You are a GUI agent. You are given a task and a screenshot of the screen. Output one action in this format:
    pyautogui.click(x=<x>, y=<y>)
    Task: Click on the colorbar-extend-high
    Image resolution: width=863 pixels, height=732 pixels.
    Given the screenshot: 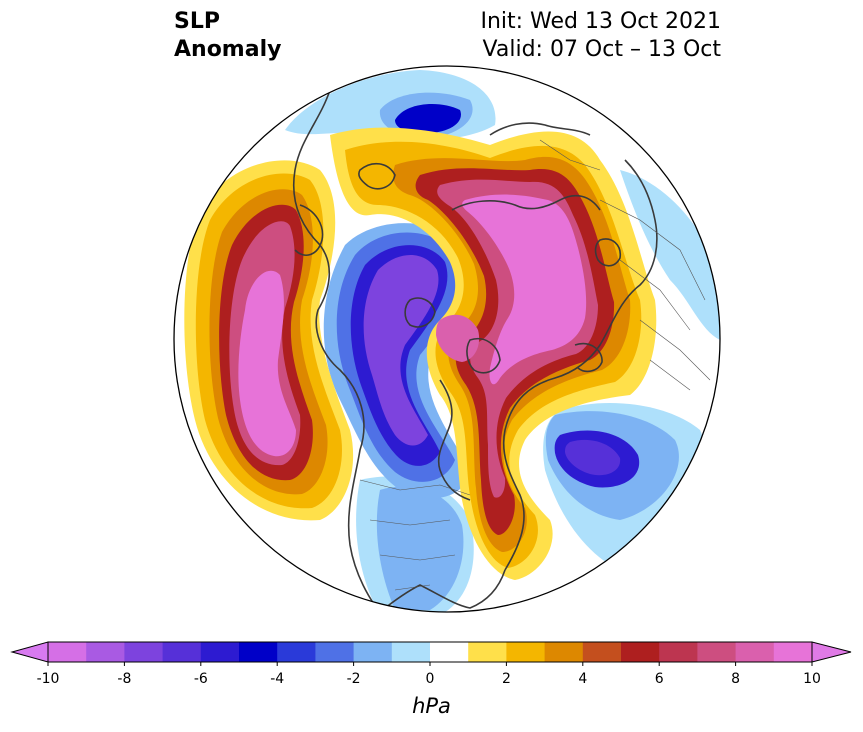 What is the action you would take?
    pyautogui.click(x=831, y=652)
    